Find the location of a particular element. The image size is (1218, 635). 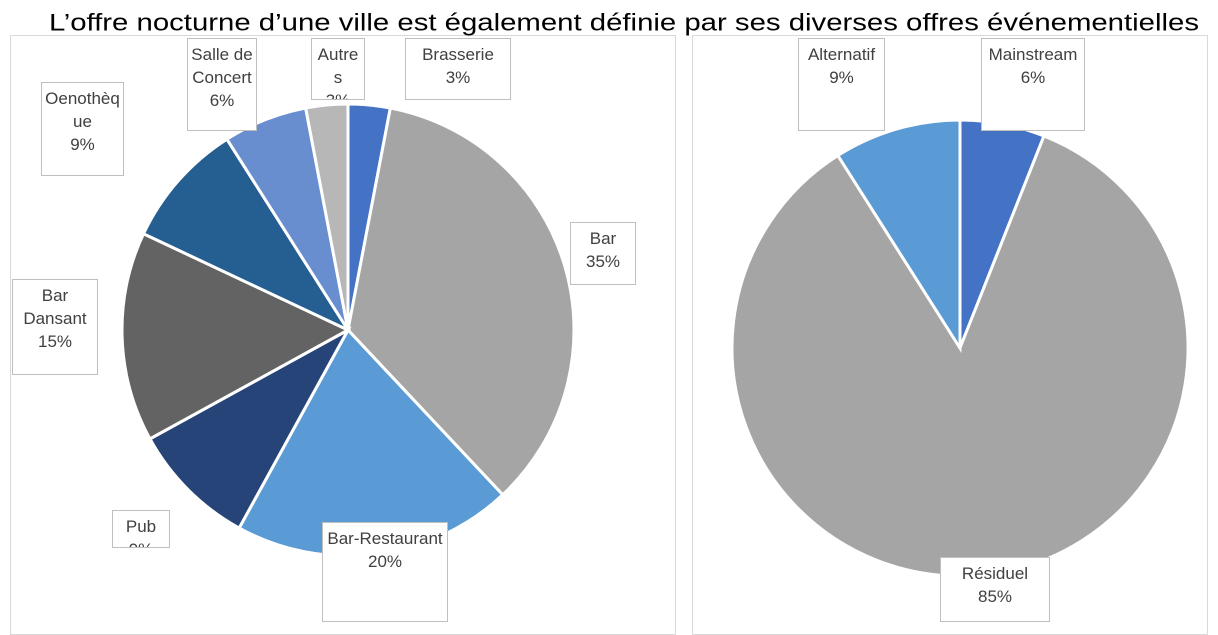

label-name: Oenothèque is located at coordinates (82, 110).